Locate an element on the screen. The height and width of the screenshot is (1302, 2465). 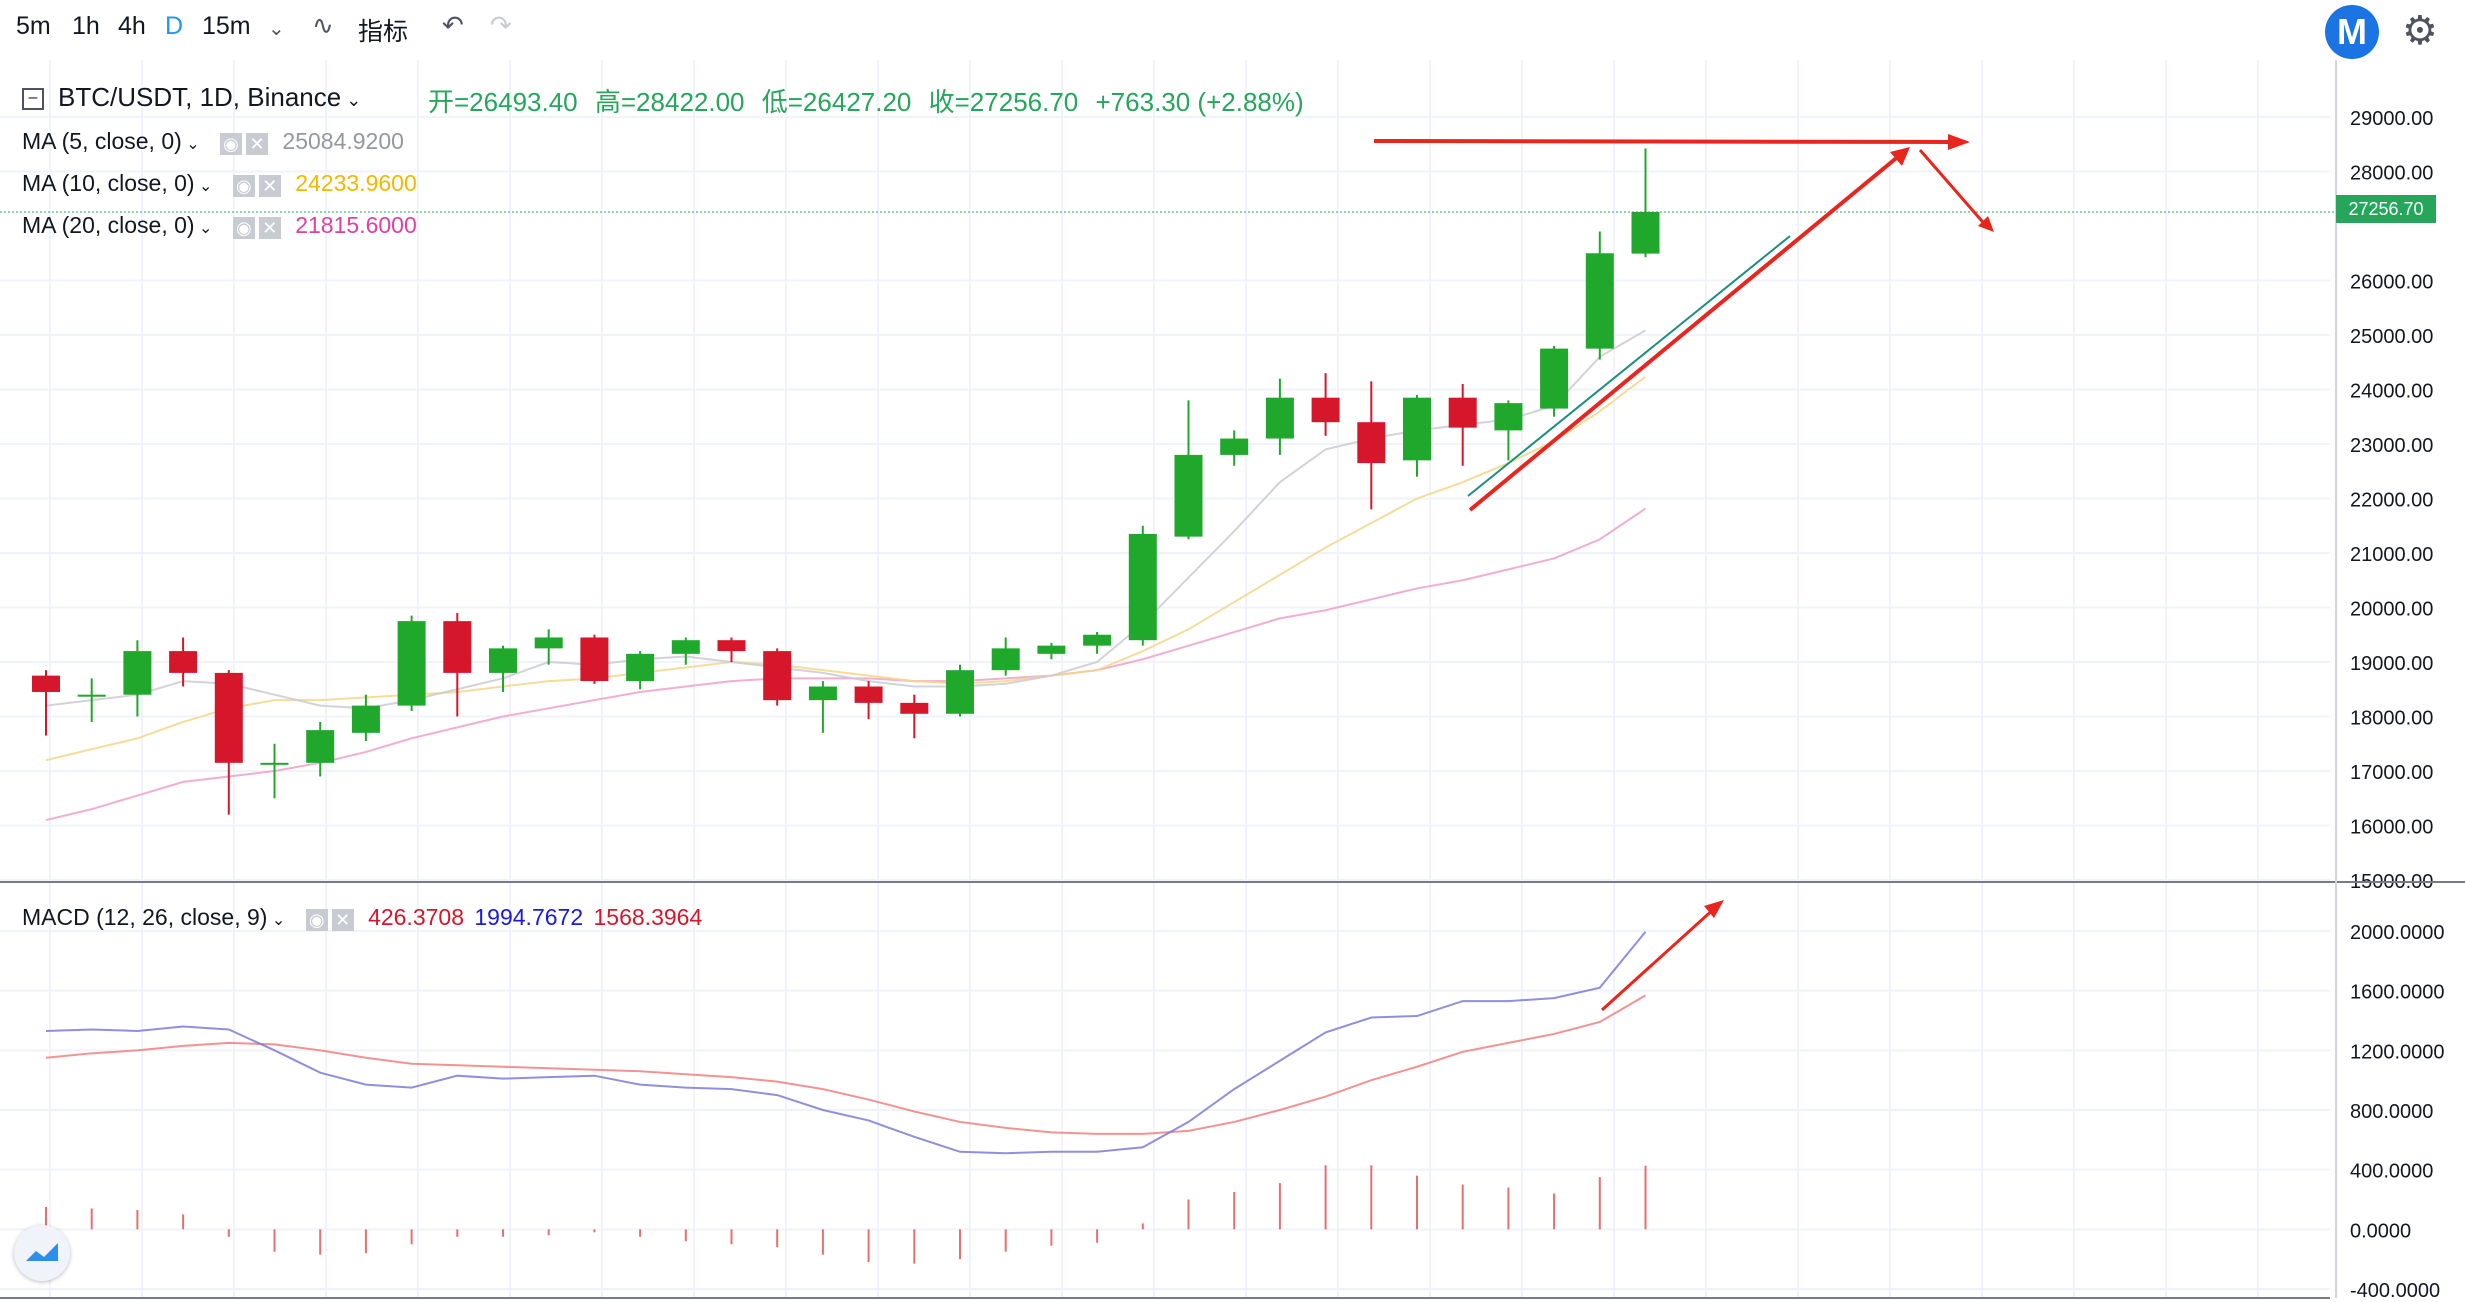
toolbar: 5m 1h 4h D 15m ⌄ ∿ 指标 ↶ ↷ M ⚙ is located at coordinates (1232, 30).